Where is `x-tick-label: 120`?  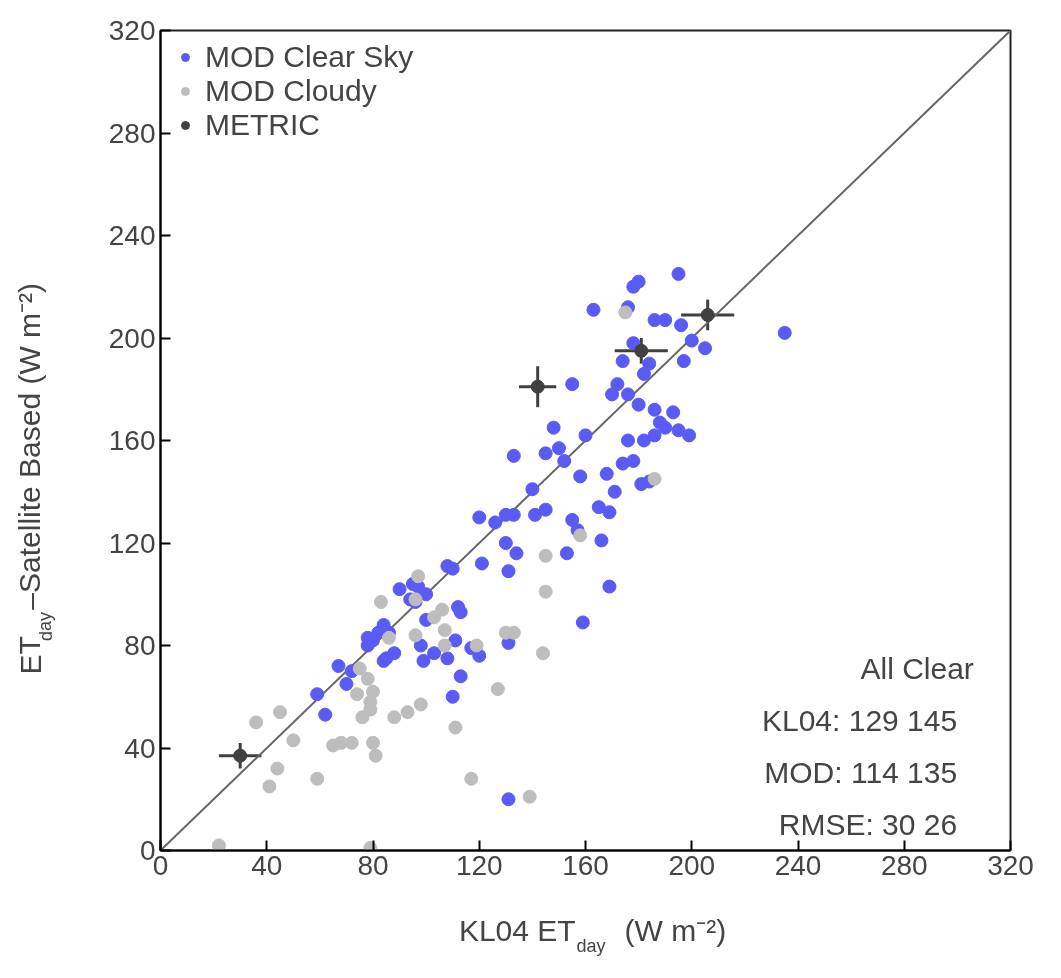
x-tick-label: 120 is located at coordinates (479, 865).